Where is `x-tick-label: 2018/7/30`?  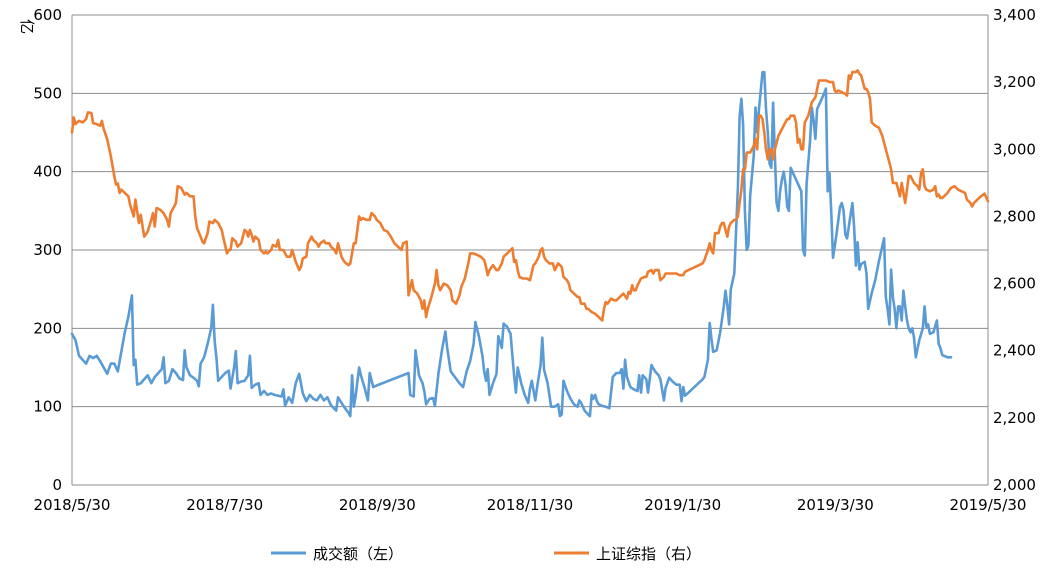
x-tick-label: 2018/7/30 is located at coordinates (224, 505).